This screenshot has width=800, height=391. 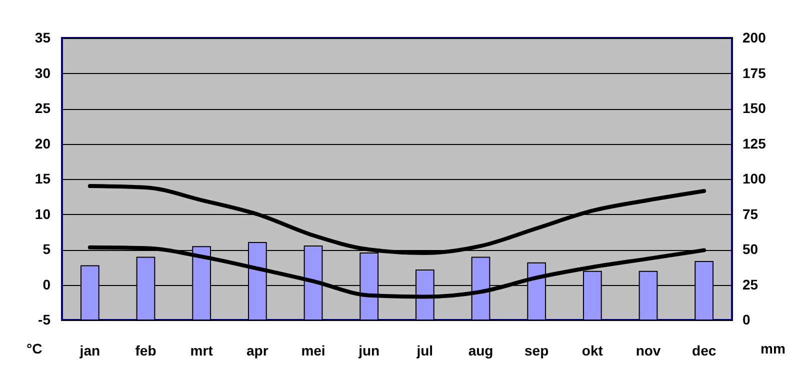 I want to click on y-tick-label: -5, so click(x=44, y=320).